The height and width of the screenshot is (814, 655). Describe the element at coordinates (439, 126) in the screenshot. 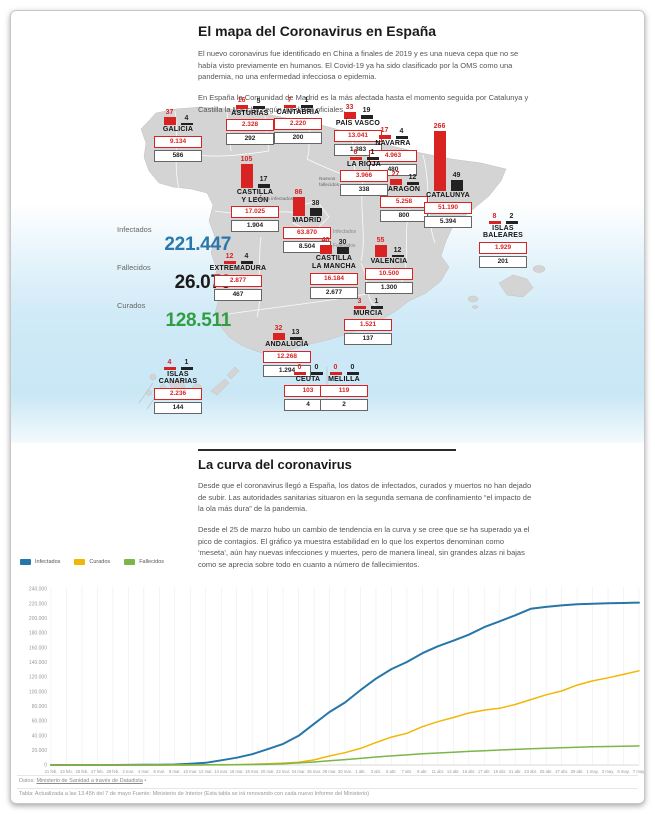

I see `new-infected-bar-value: 266` at that location.